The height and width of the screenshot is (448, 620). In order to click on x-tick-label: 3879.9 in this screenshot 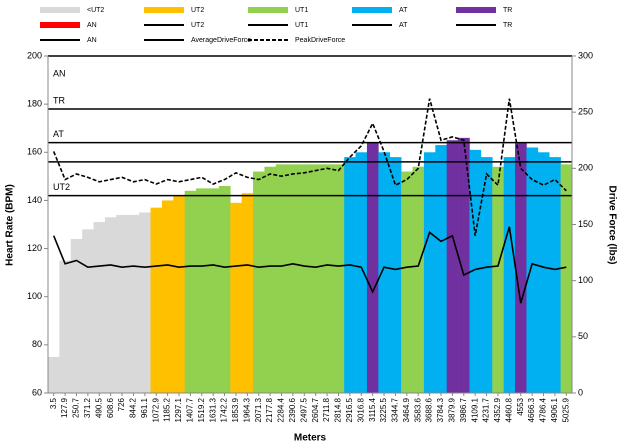, I will do `click(452, 409)`.